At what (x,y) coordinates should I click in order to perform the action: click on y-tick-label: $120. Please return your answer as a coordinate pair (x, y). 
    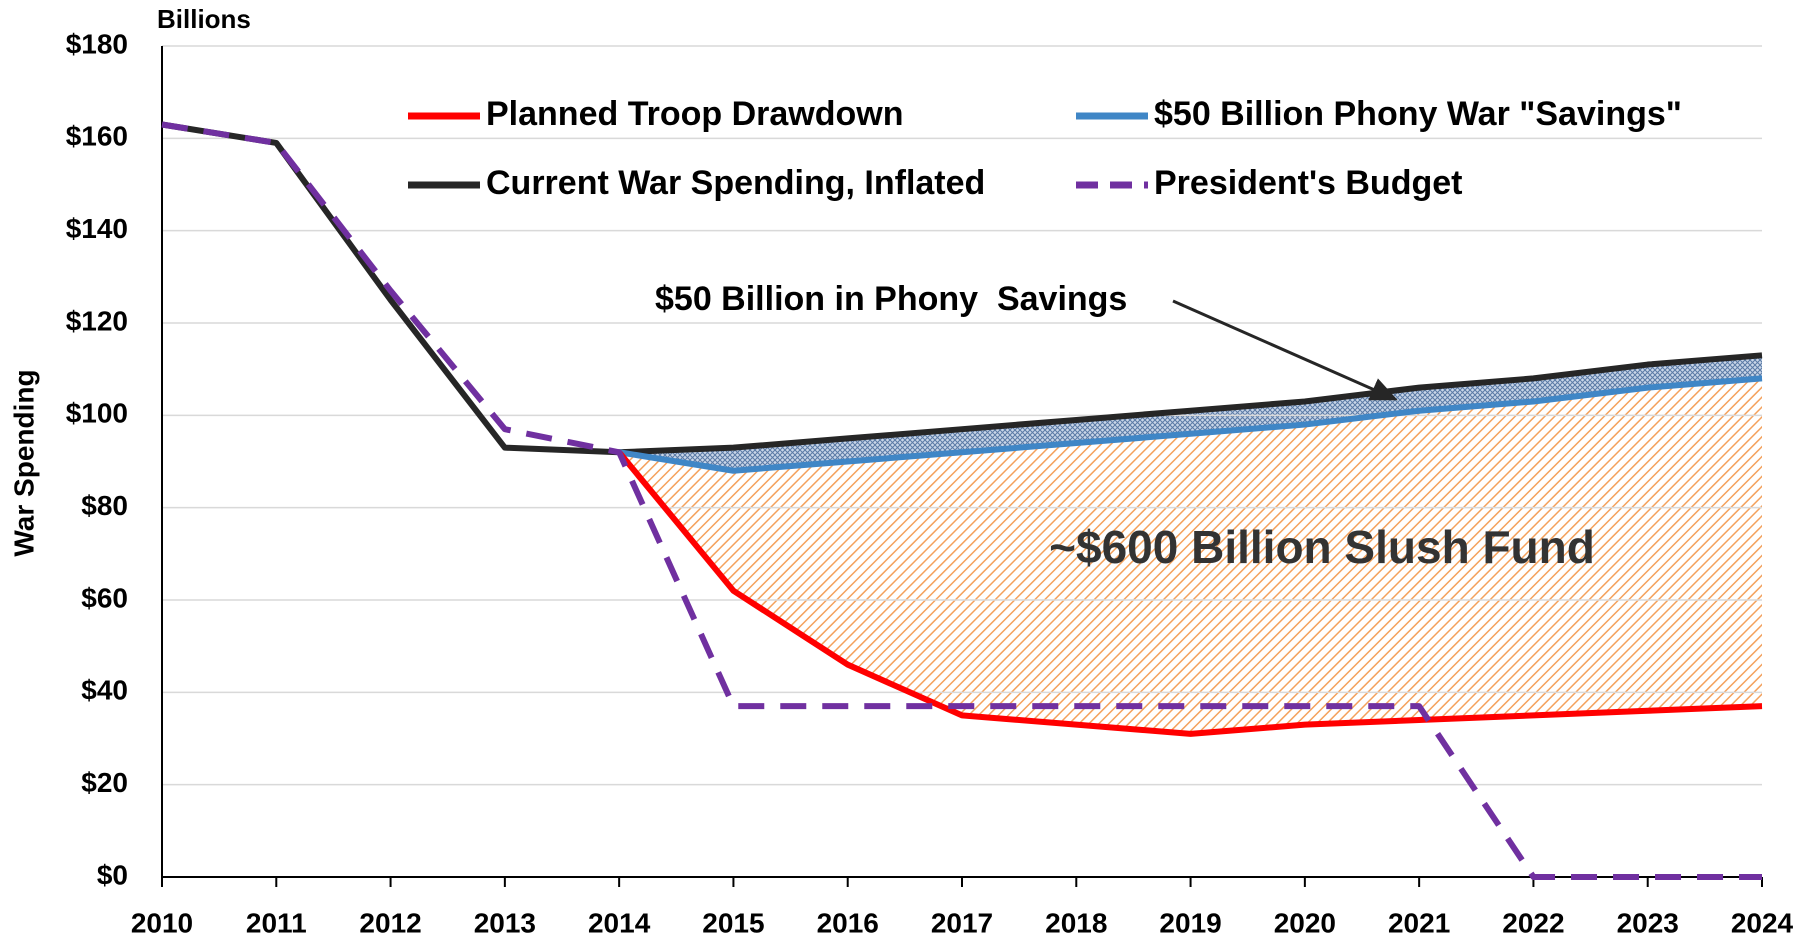
    Looking at the image, I should click on (97, 320).